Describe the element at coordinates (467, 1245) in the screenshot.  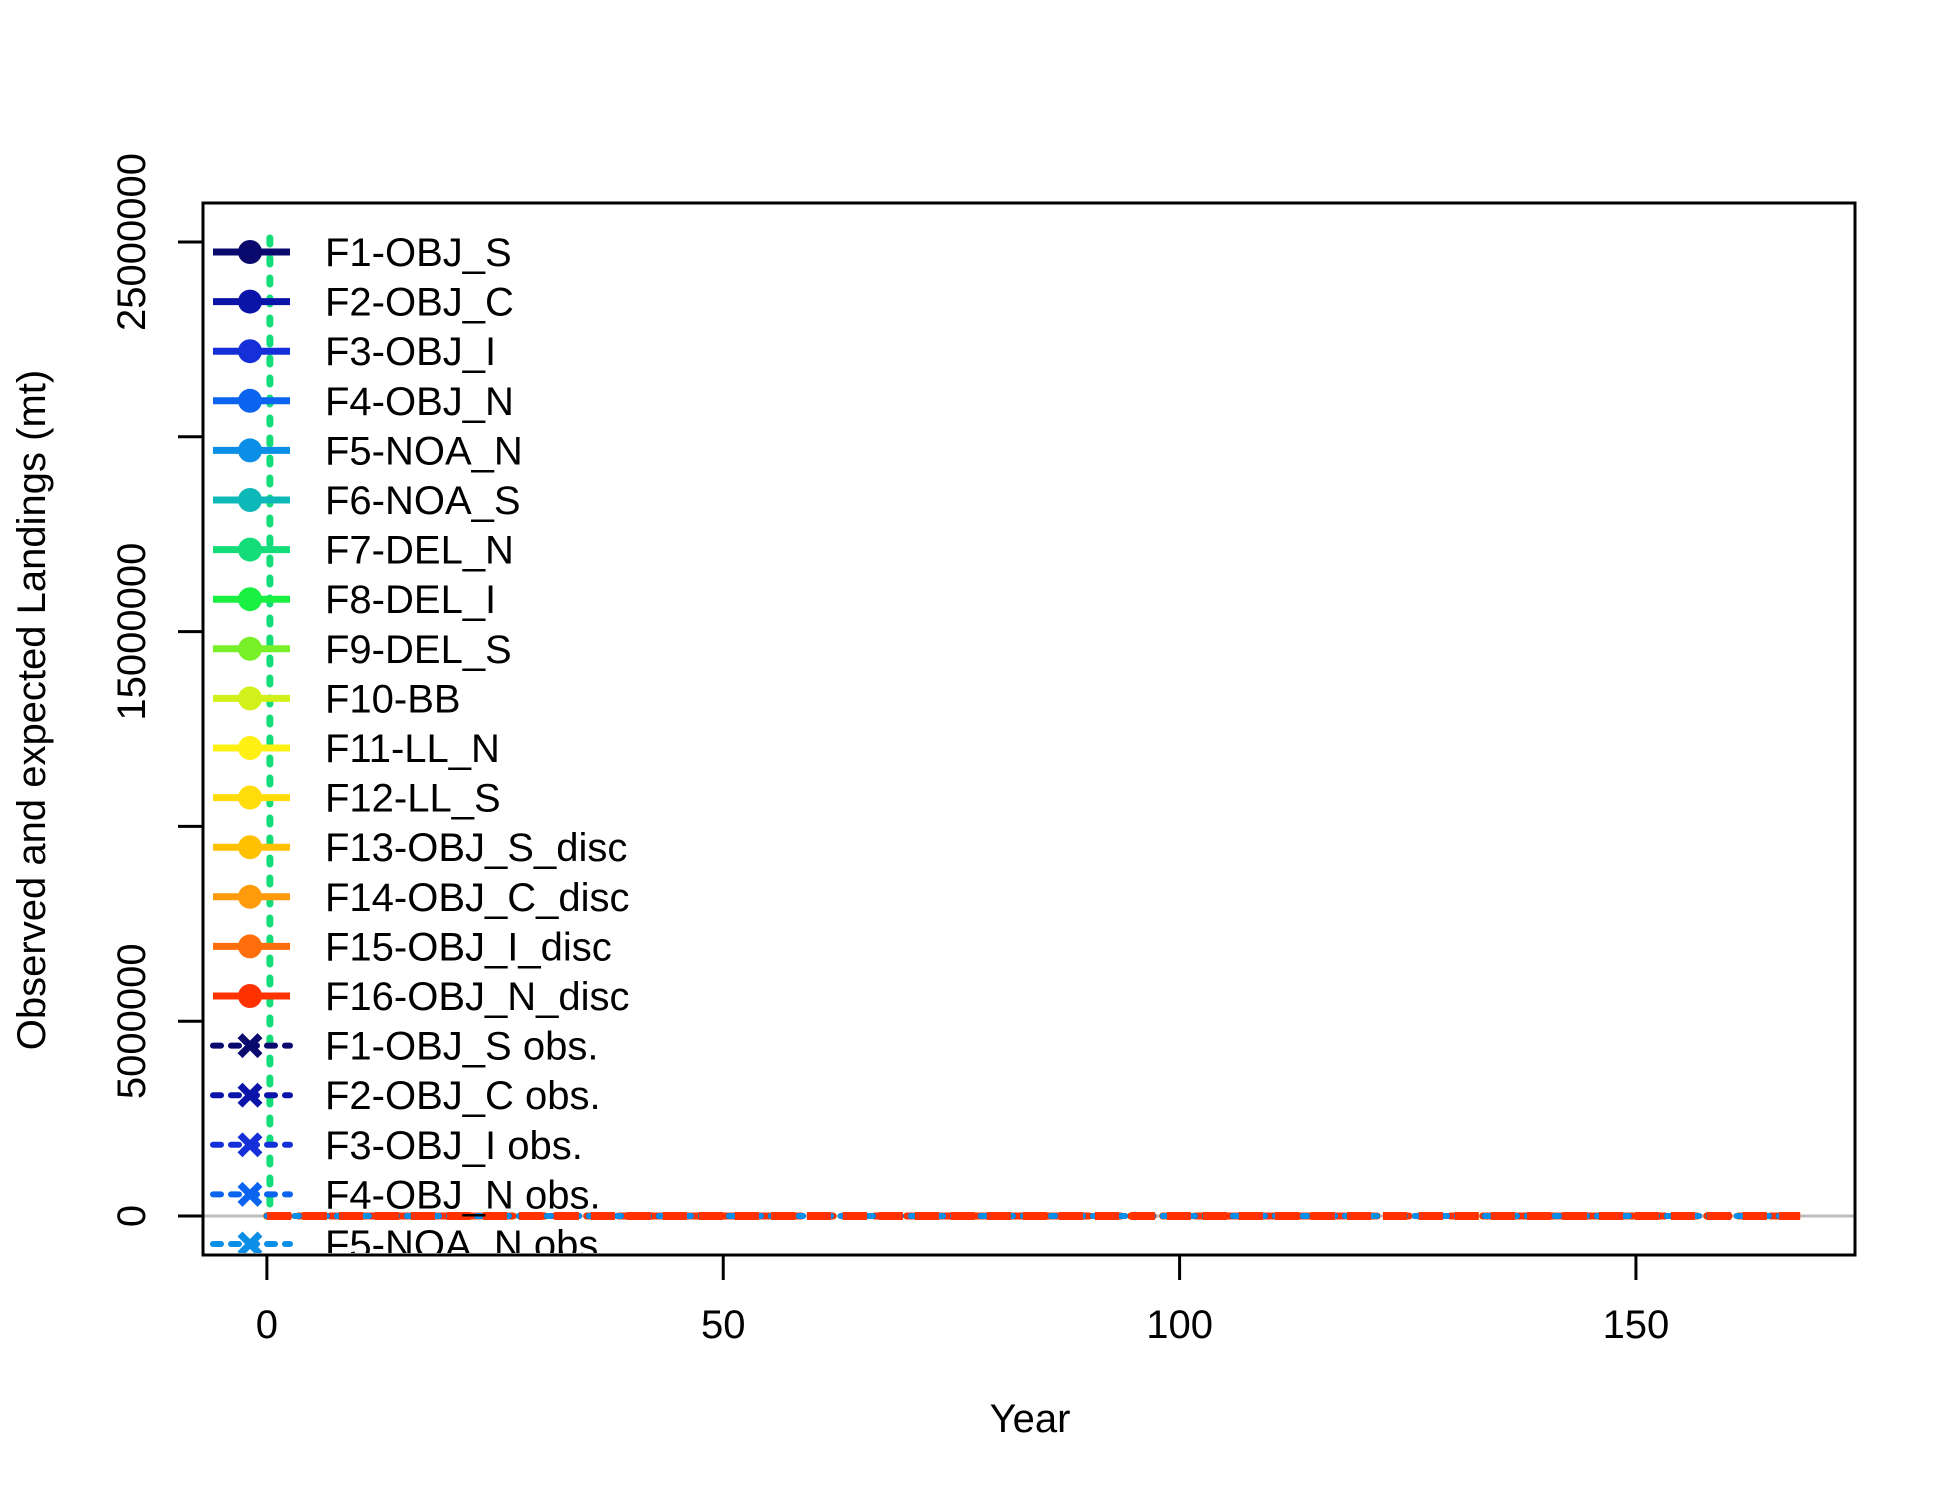
I see `legend-label: F5-NOA_N obs.` at that location.